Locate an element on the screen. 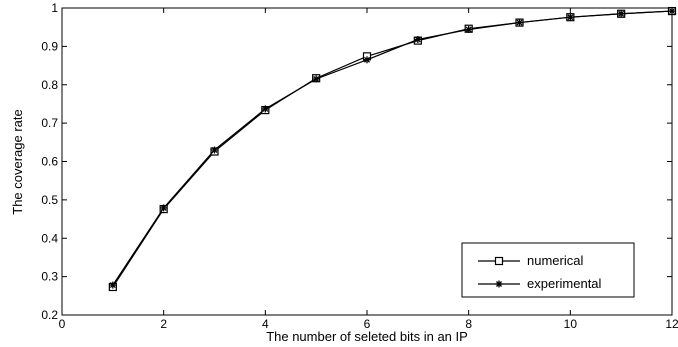  x-tick-label: 10 is located at coordinates (571, 324).